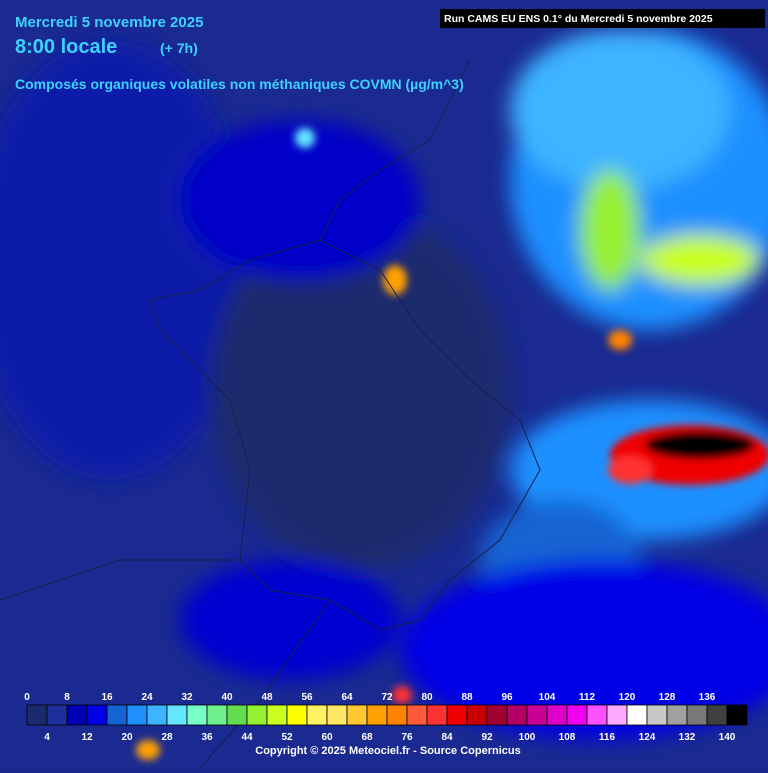 This screenshot has width=768, height=773. Describe the element at coordinates (66, 47) in the screenshot. I see `time: 8:00 locale` at that location.